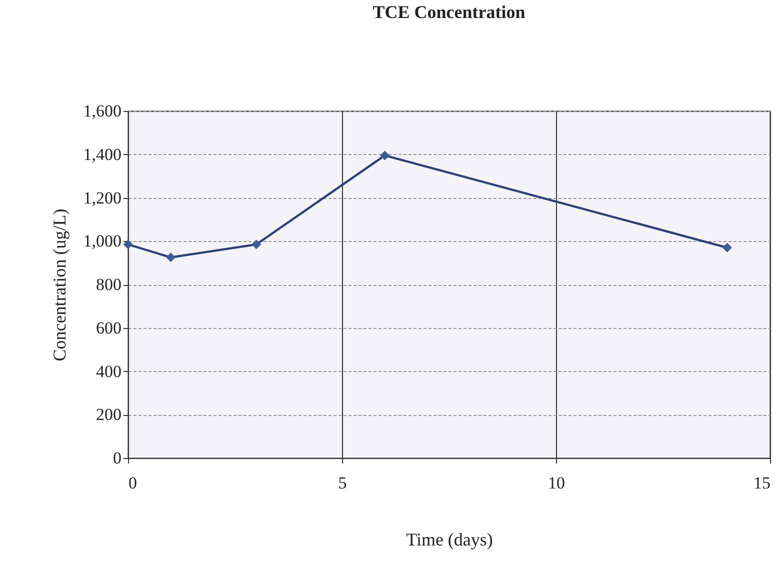 The height and width of the screenshot is (564, 783). Describe the element at coordinates (102, 198) in the screenshot. I see `y-tick-label: 1,200` at that location.